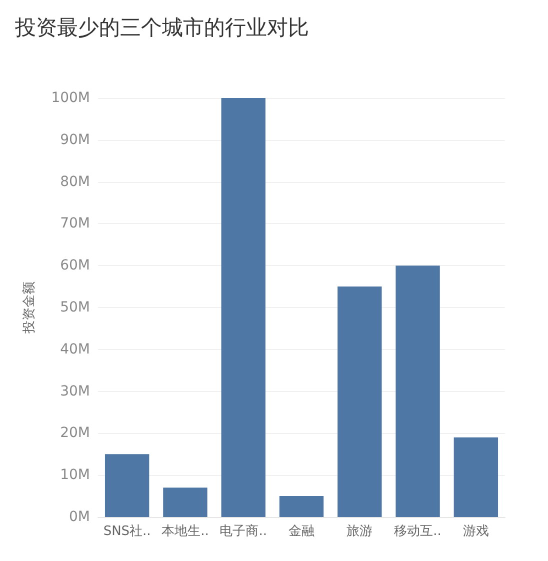 The height and width of the screenshot is (561, 548). What do you see at coordinates (70, 98) in the screenshot?
I see `y-tick-label: 100M` at bounding box center [70, 98].